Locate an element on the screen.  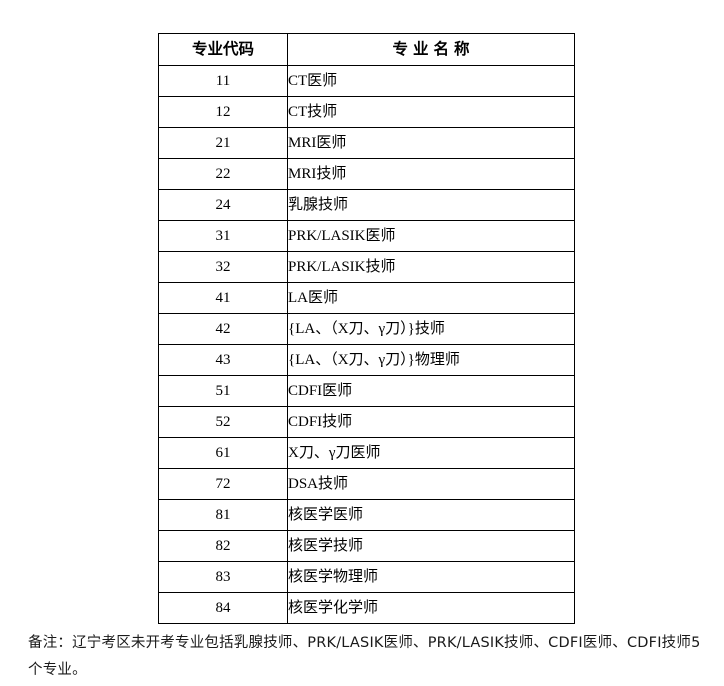
cell-name: MRI技师 is located at coordinates (431, 174).